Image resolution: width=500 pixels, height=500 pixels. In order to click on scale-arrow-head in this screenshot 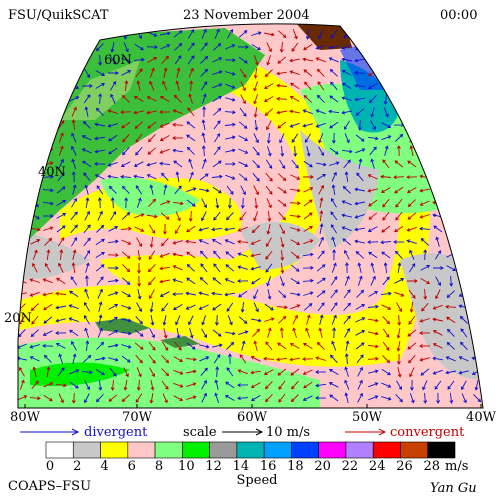, I will do `click(259, 432)`.